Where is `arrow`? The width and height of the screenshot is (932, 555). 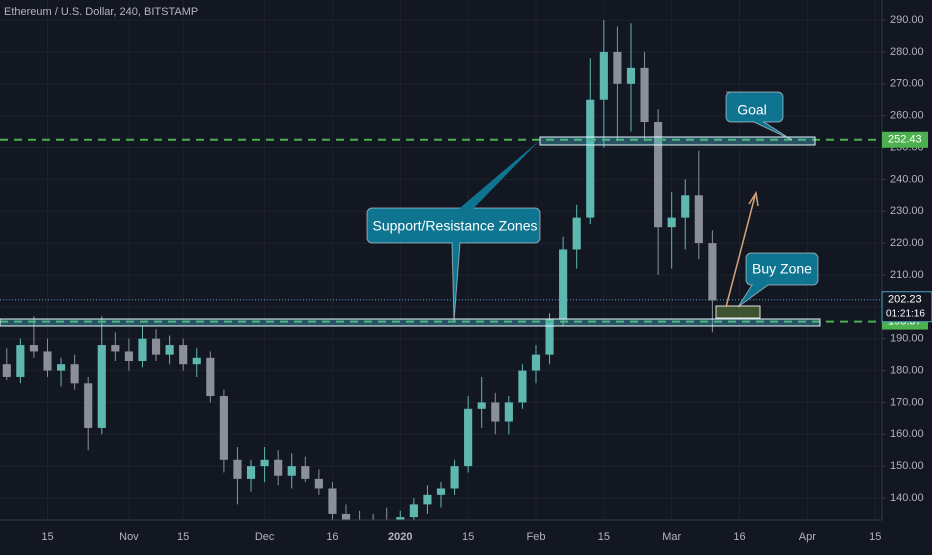 arrow is located at coordinates (740, 251).